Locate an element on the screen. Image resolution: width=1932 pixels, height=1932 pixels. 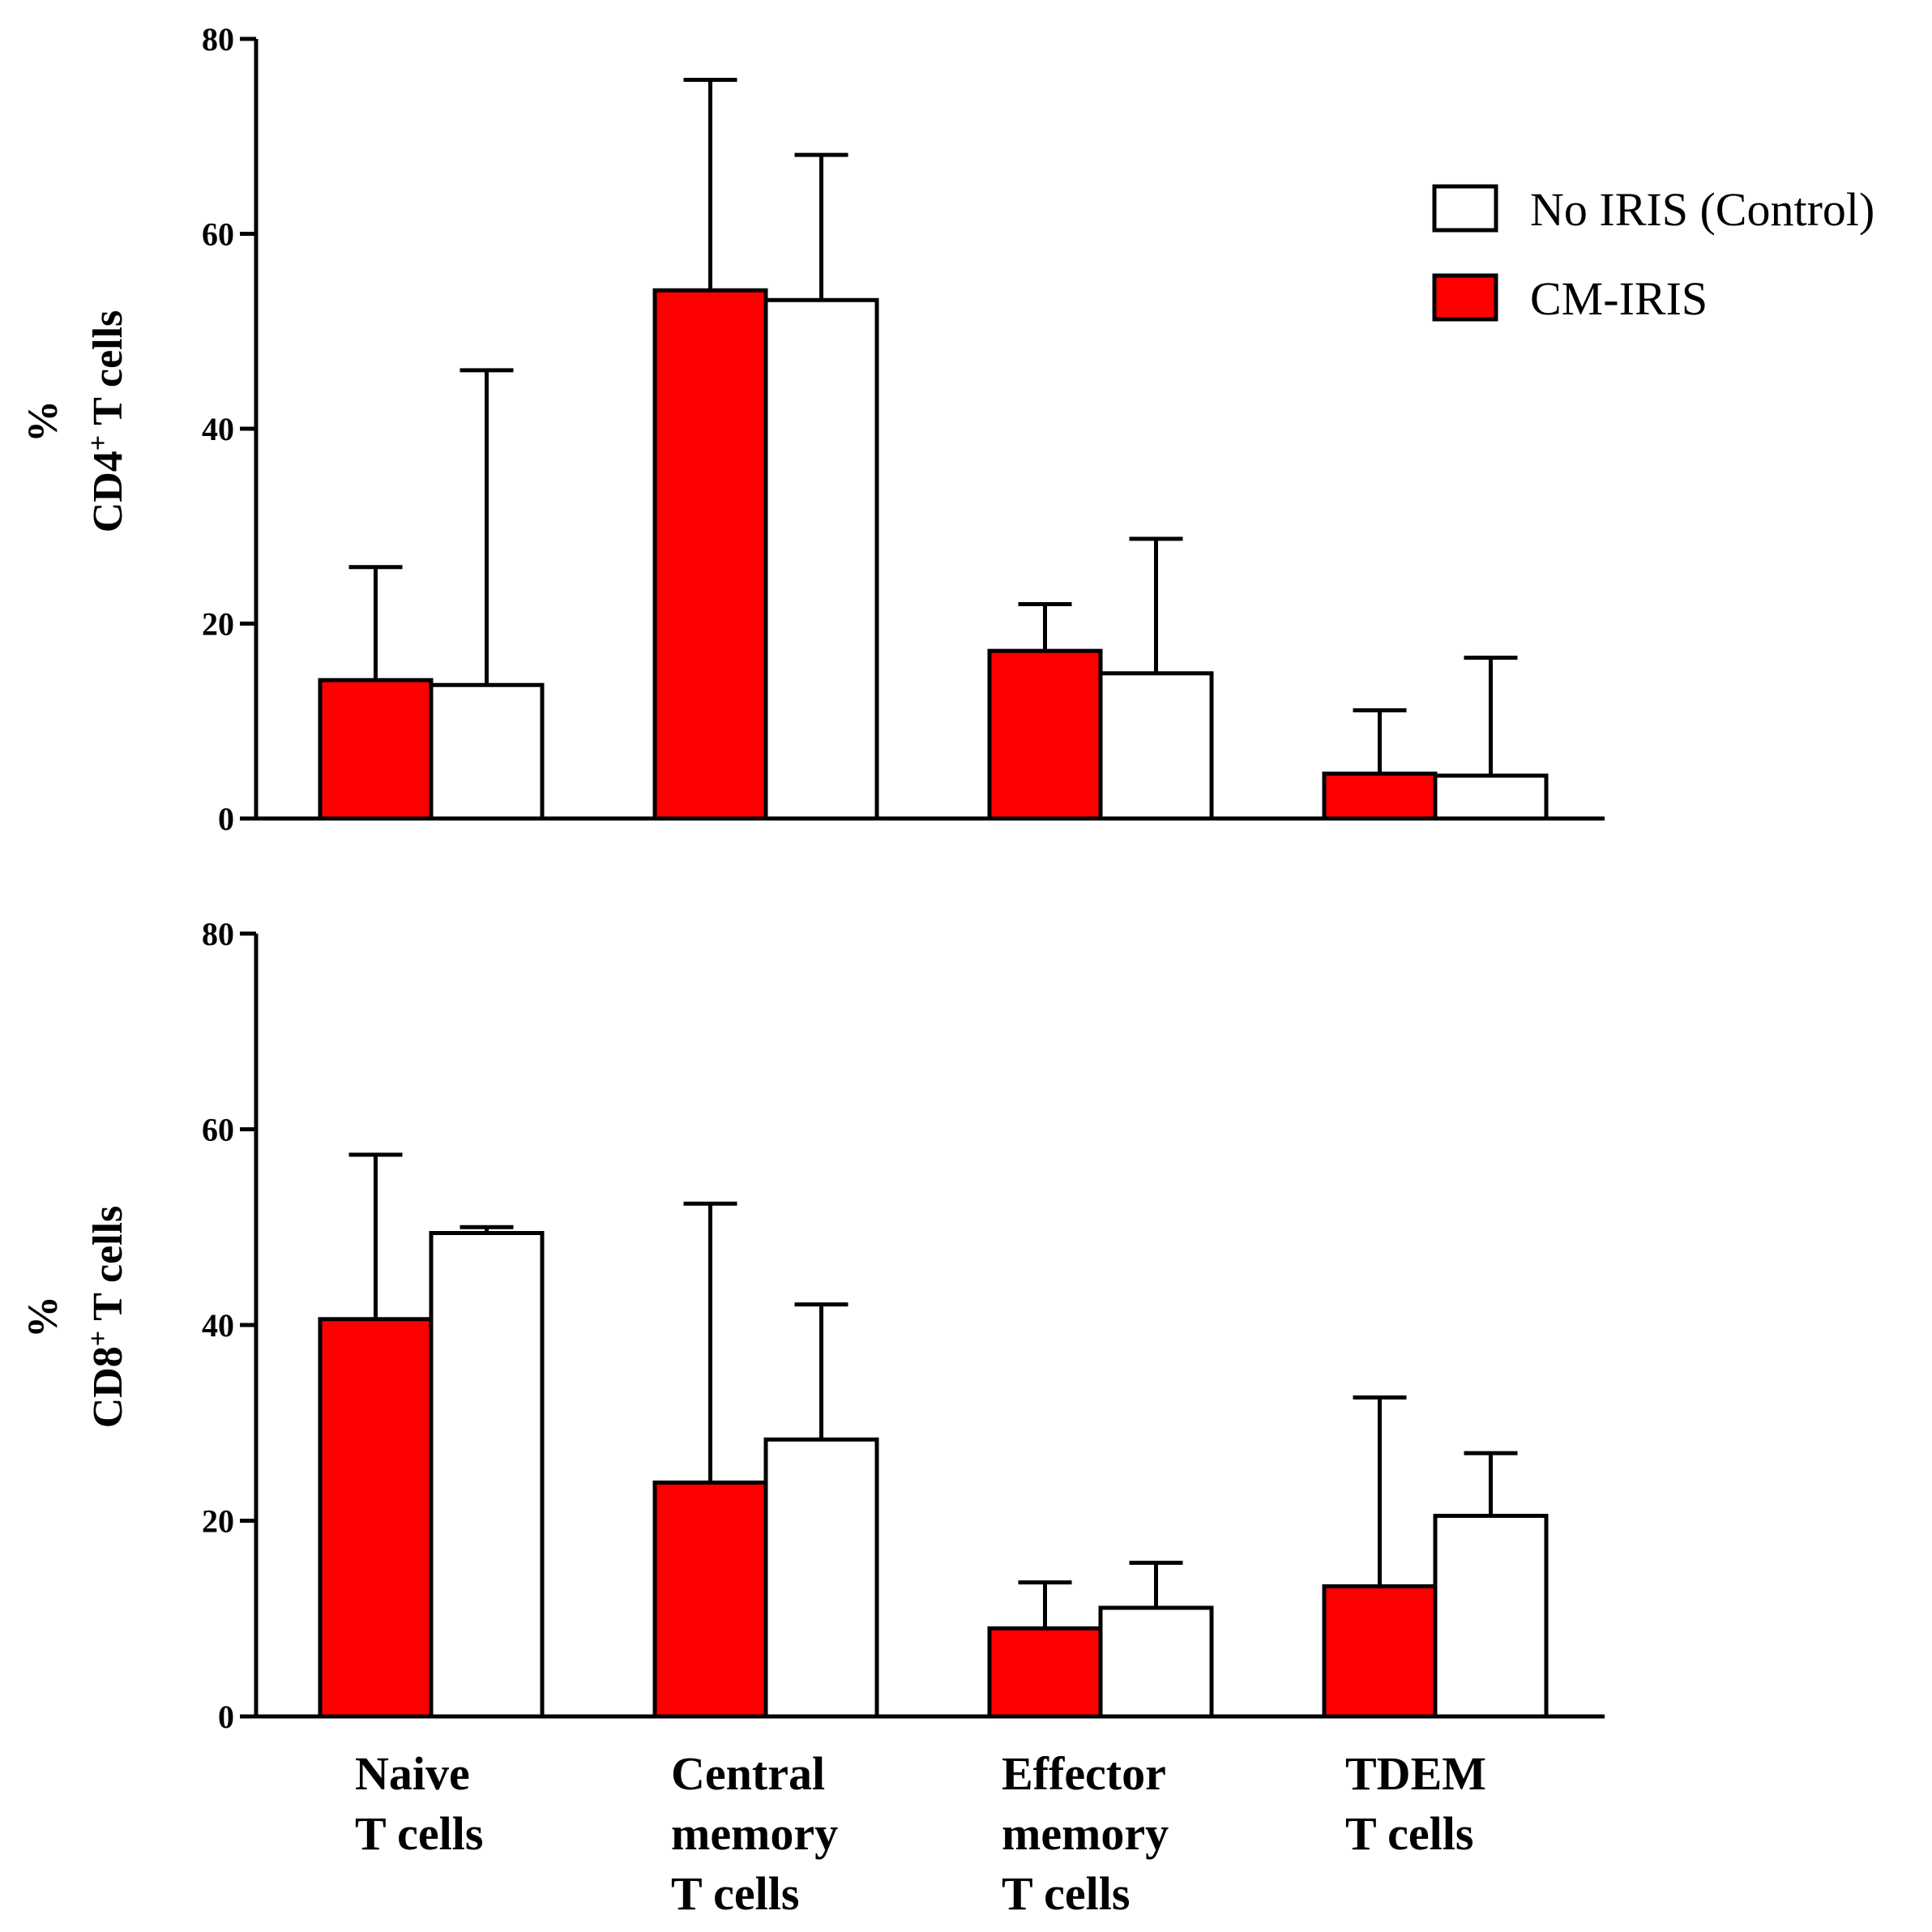
legend-label-cm_iris: CM-IRIS is located at coordinates (1619, 298).